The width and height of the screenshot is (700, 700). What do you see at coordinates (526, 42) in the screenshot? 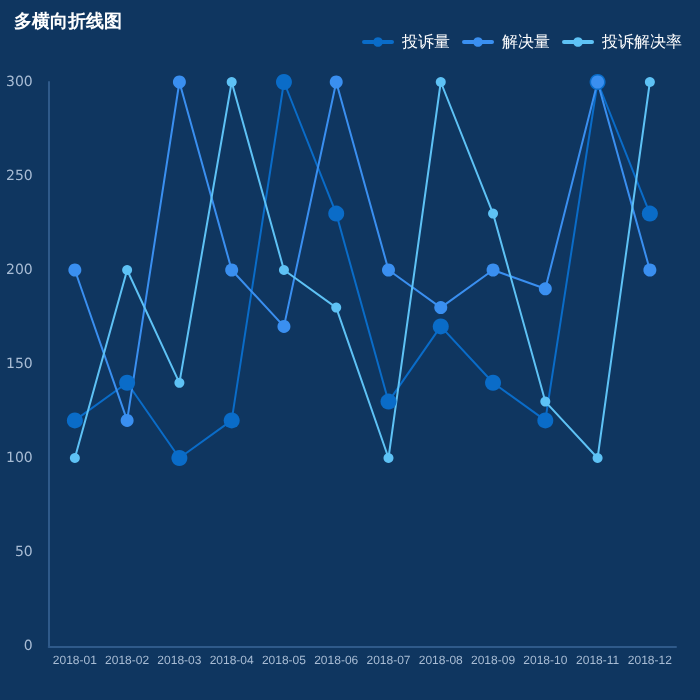
I see `legend-label: 解决量` at bounding box center [526, 42].